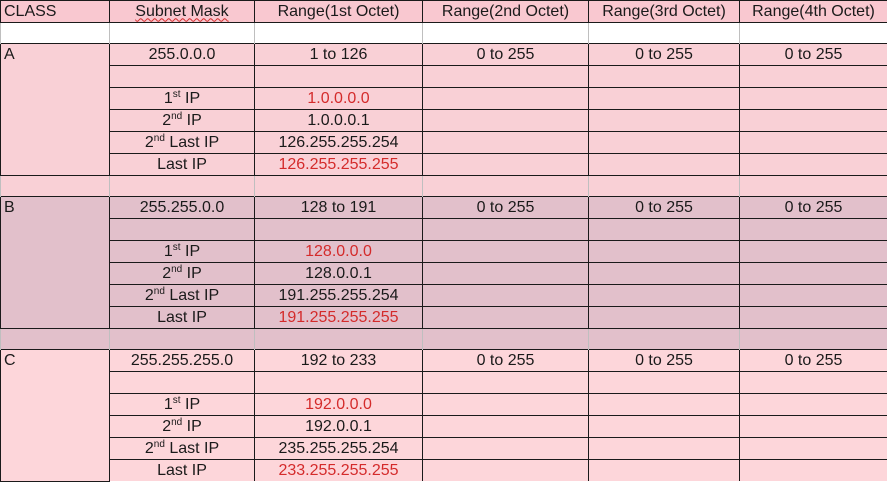 The width and height of the screenshot is (887, 488). I want to click on second-ip-value: 192.0.0.1, so click(338, 426).